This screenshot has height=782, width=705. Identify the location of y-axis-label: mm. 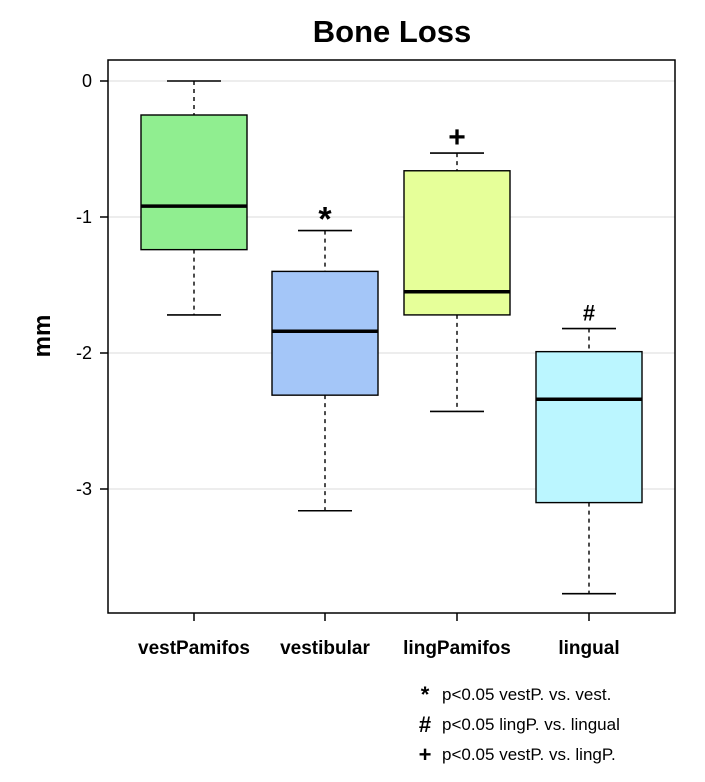
(42, 336).